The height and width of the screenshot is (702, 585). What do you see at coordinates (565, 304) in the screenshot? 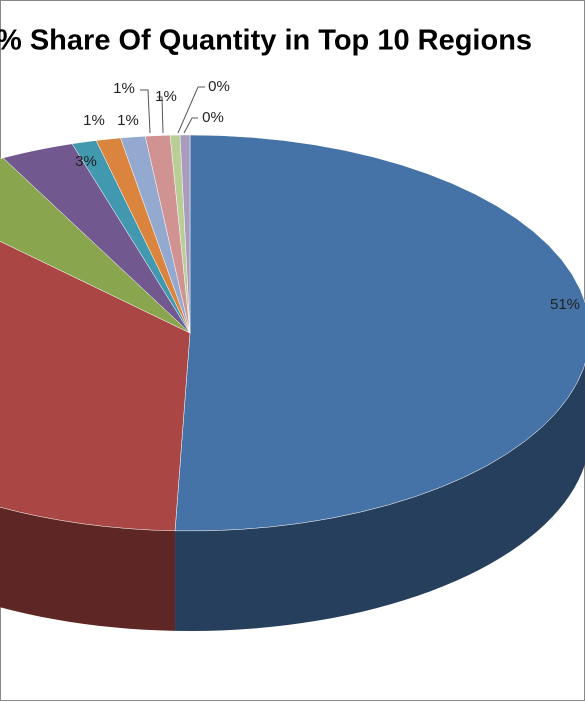
I see `data-label: 51%` at bounding box center [565, 304].